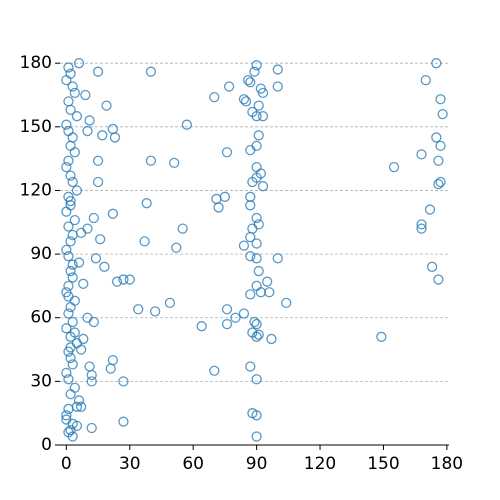 The height and width of the screenshot is (500, 500). What do you see at coordinates (320, 464) in the screenshot?
I see `x-tick-label: 120` at bounding box center [320, 464].